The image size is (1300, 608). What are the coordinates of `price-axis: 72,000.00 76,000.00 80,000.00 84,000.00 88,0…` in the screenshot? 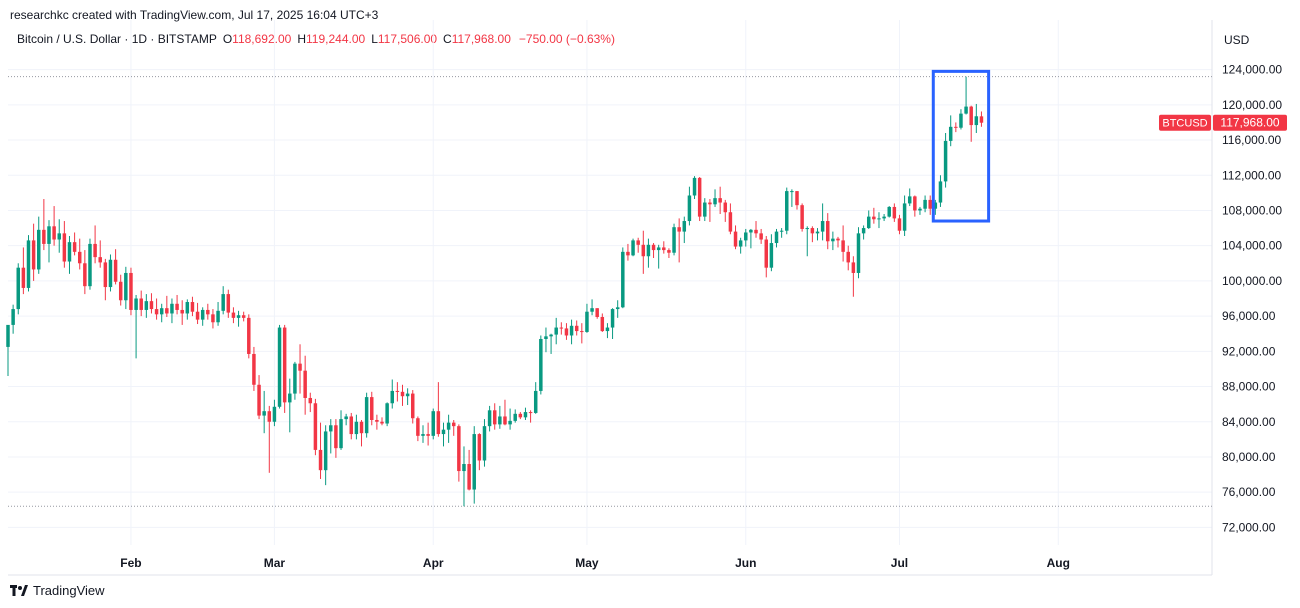 It's located at (1252, 299).